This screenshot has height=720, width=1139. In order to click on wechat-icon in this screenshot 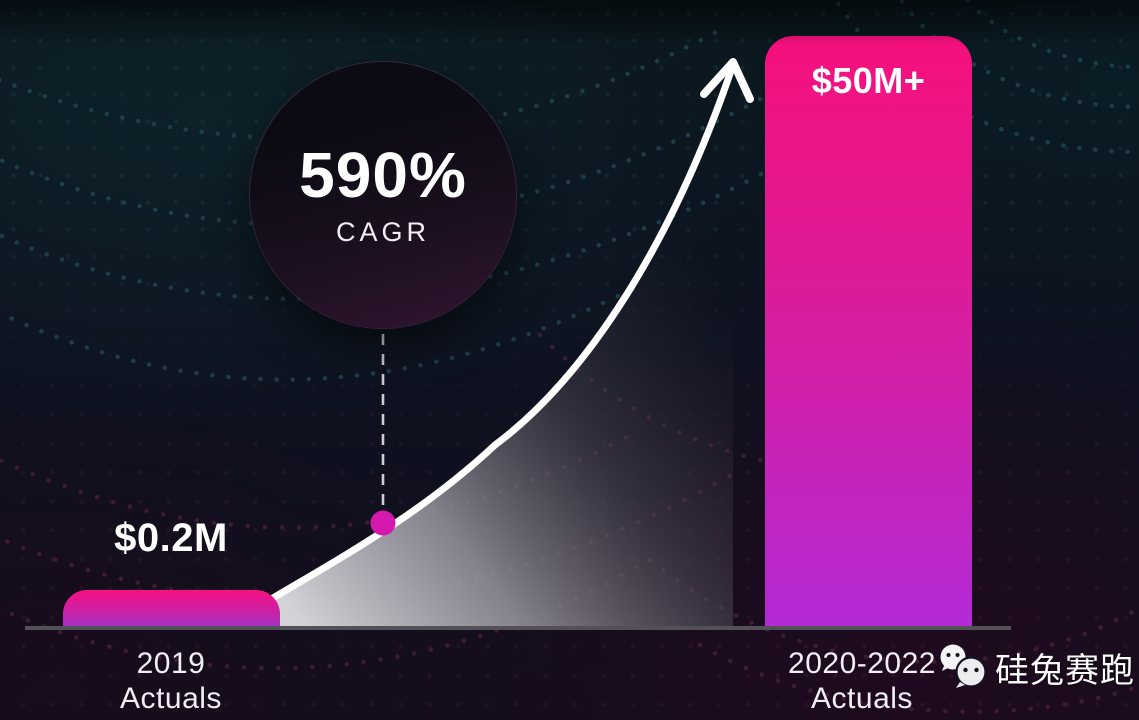, I will do `click(963, 666)`.